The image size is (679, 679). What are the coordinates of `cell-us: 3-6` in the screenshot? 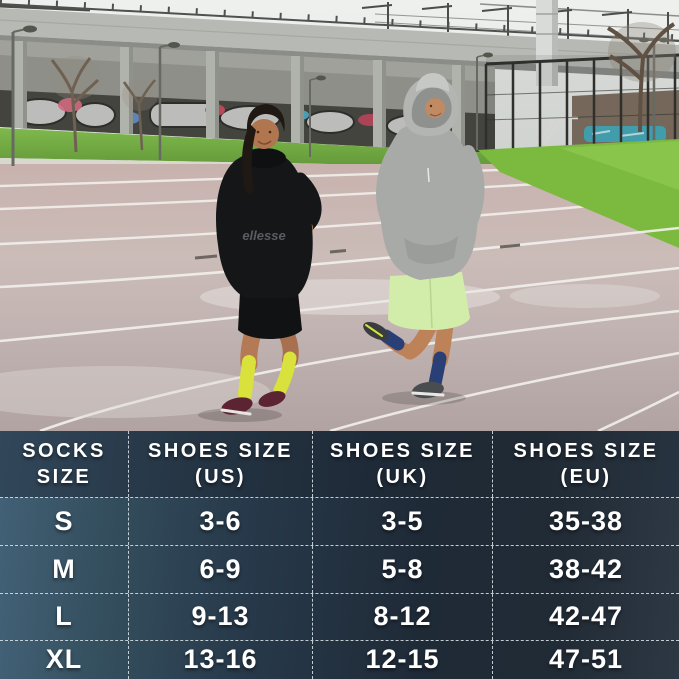 It's located at (221, 521).